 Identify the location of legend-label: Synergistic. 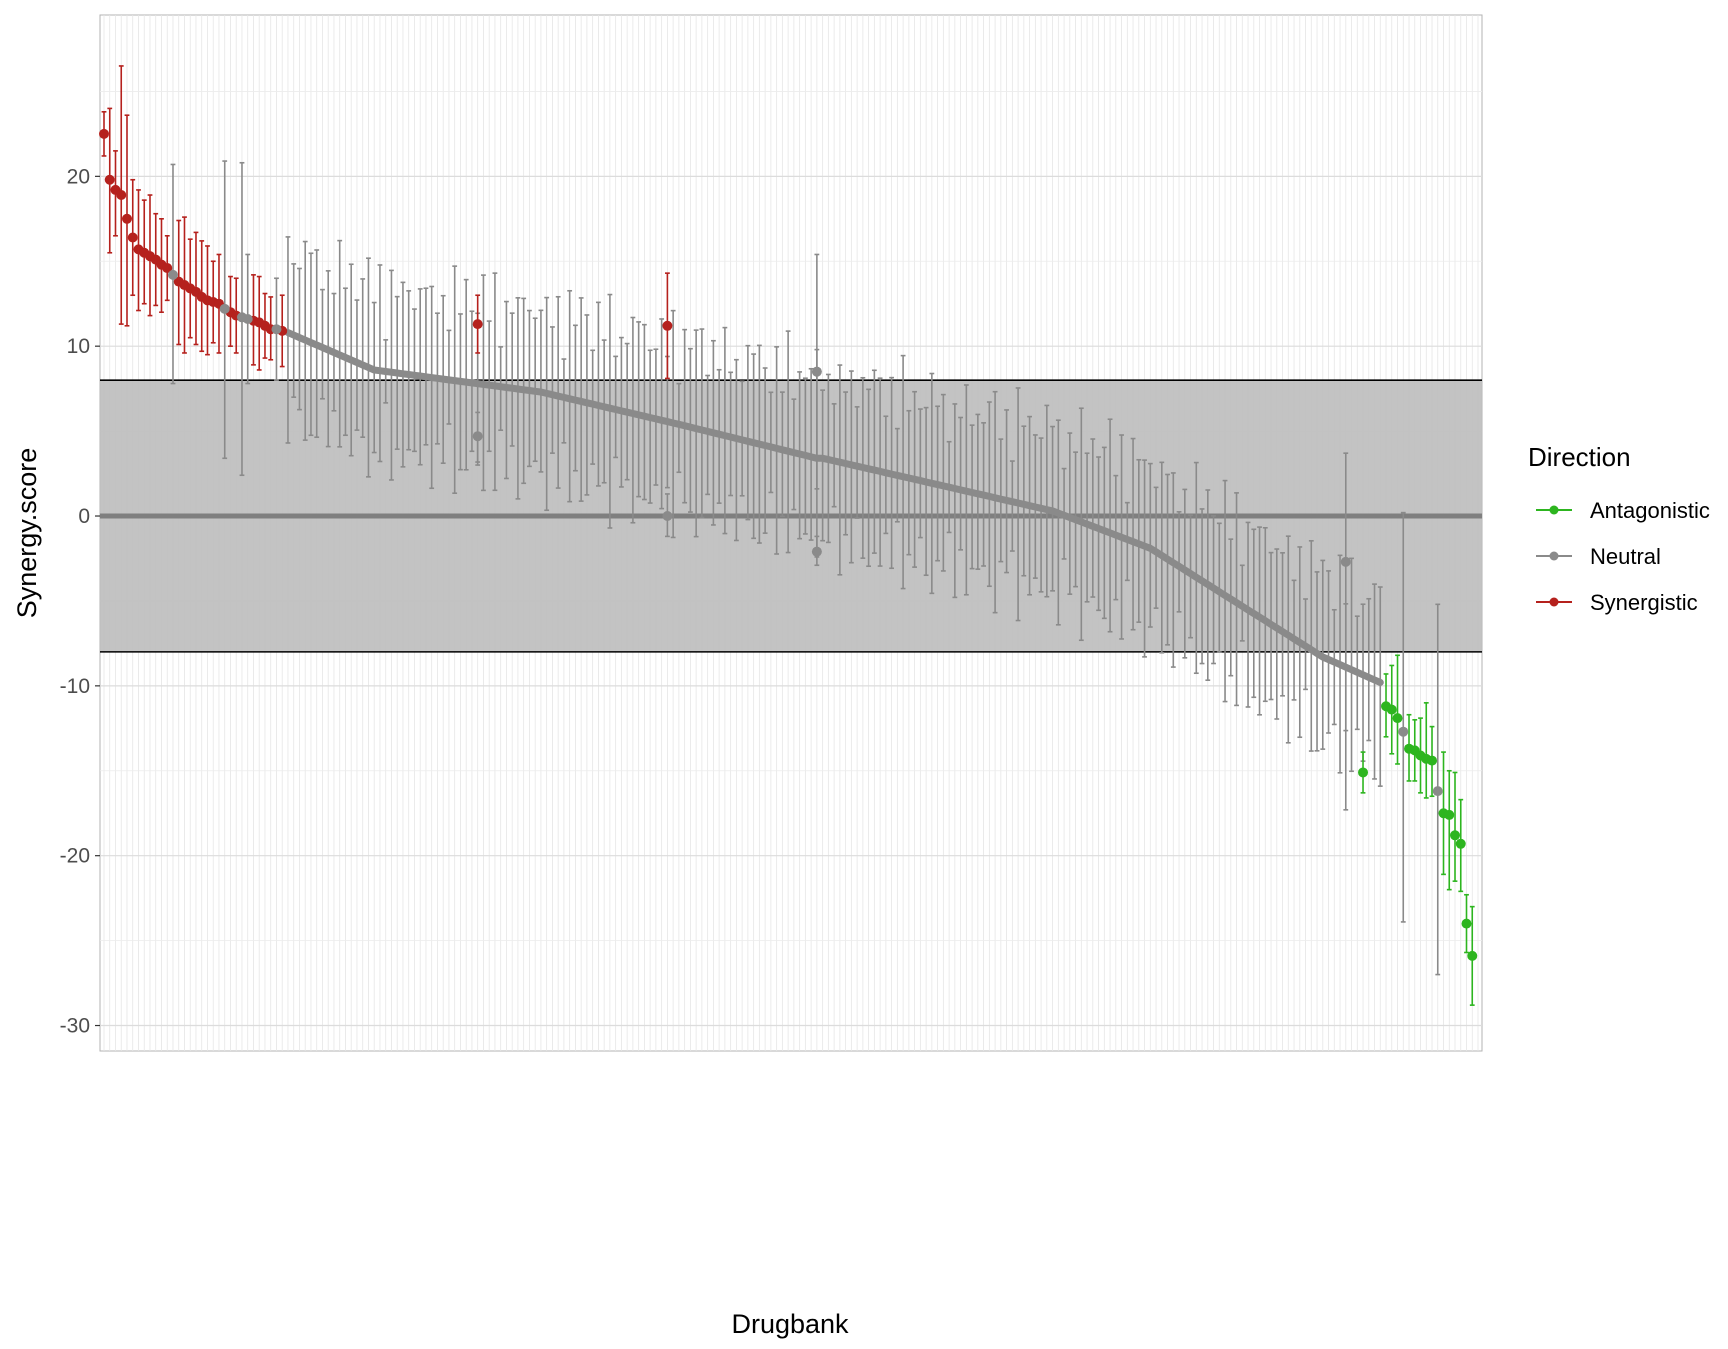
(1644, 602).